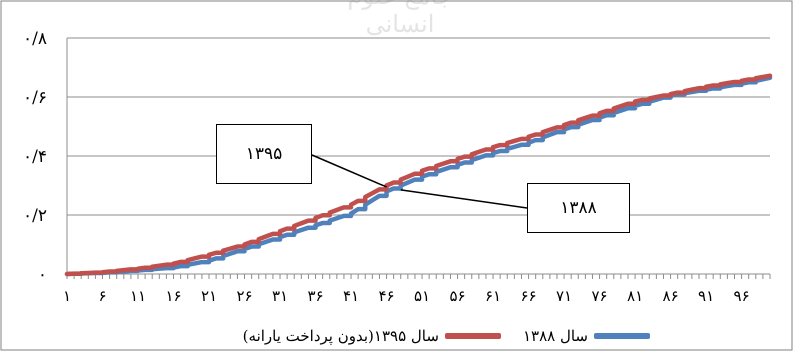  Describe the element at coordinates (564, 296) in the screenshot. I see `x-tick-label-14: ۷۱` at that location.